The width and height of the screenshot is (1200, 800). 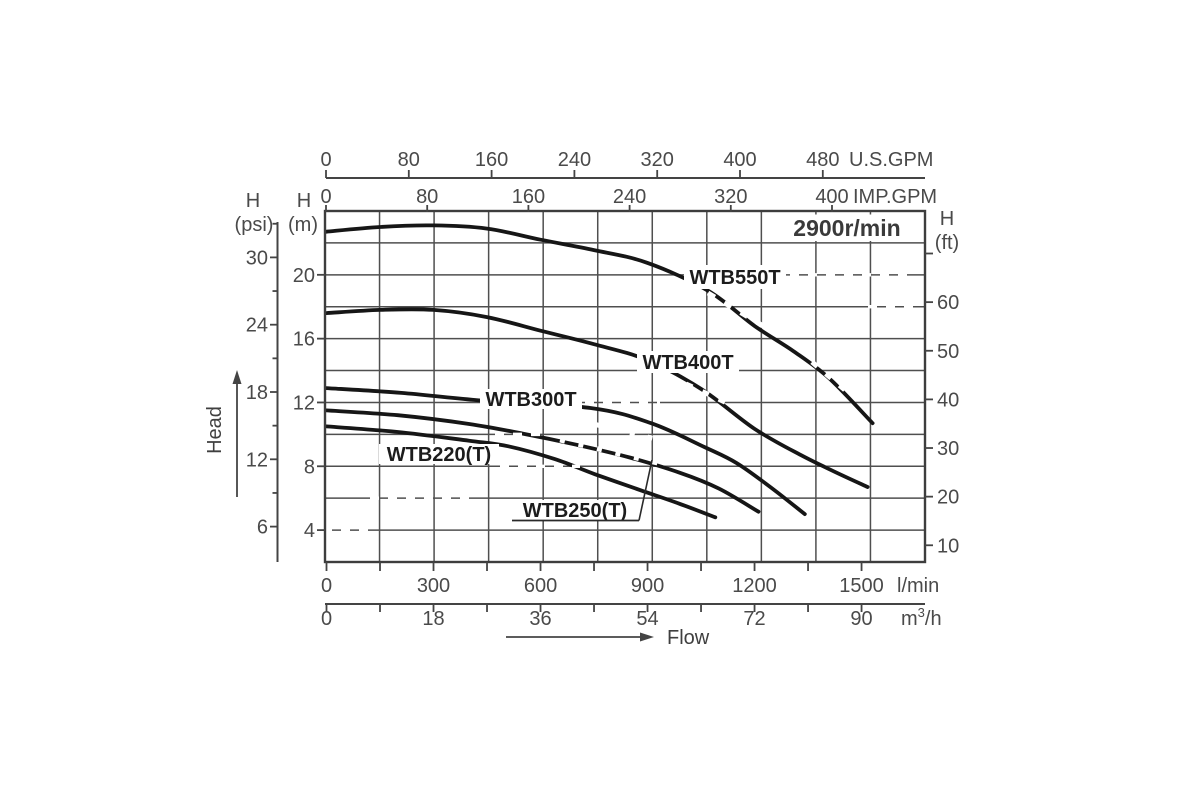 I want to click on curve-label-wtb300t: WTB300T, so click(x=531, y=400).